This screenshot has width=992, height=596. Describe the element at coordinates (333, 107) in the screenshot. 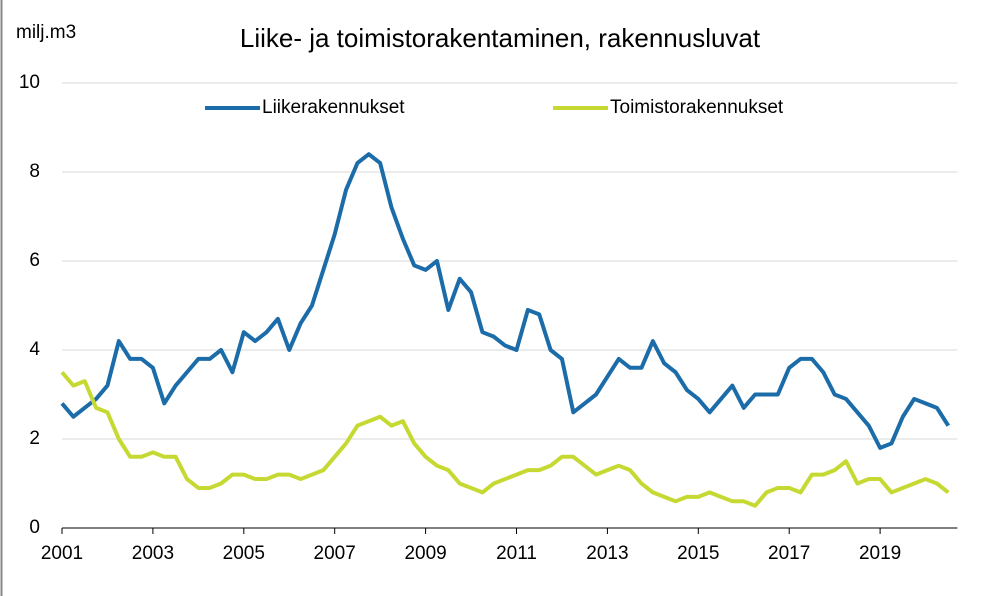

I see `legend-label: Liikerakennukset` at that location.